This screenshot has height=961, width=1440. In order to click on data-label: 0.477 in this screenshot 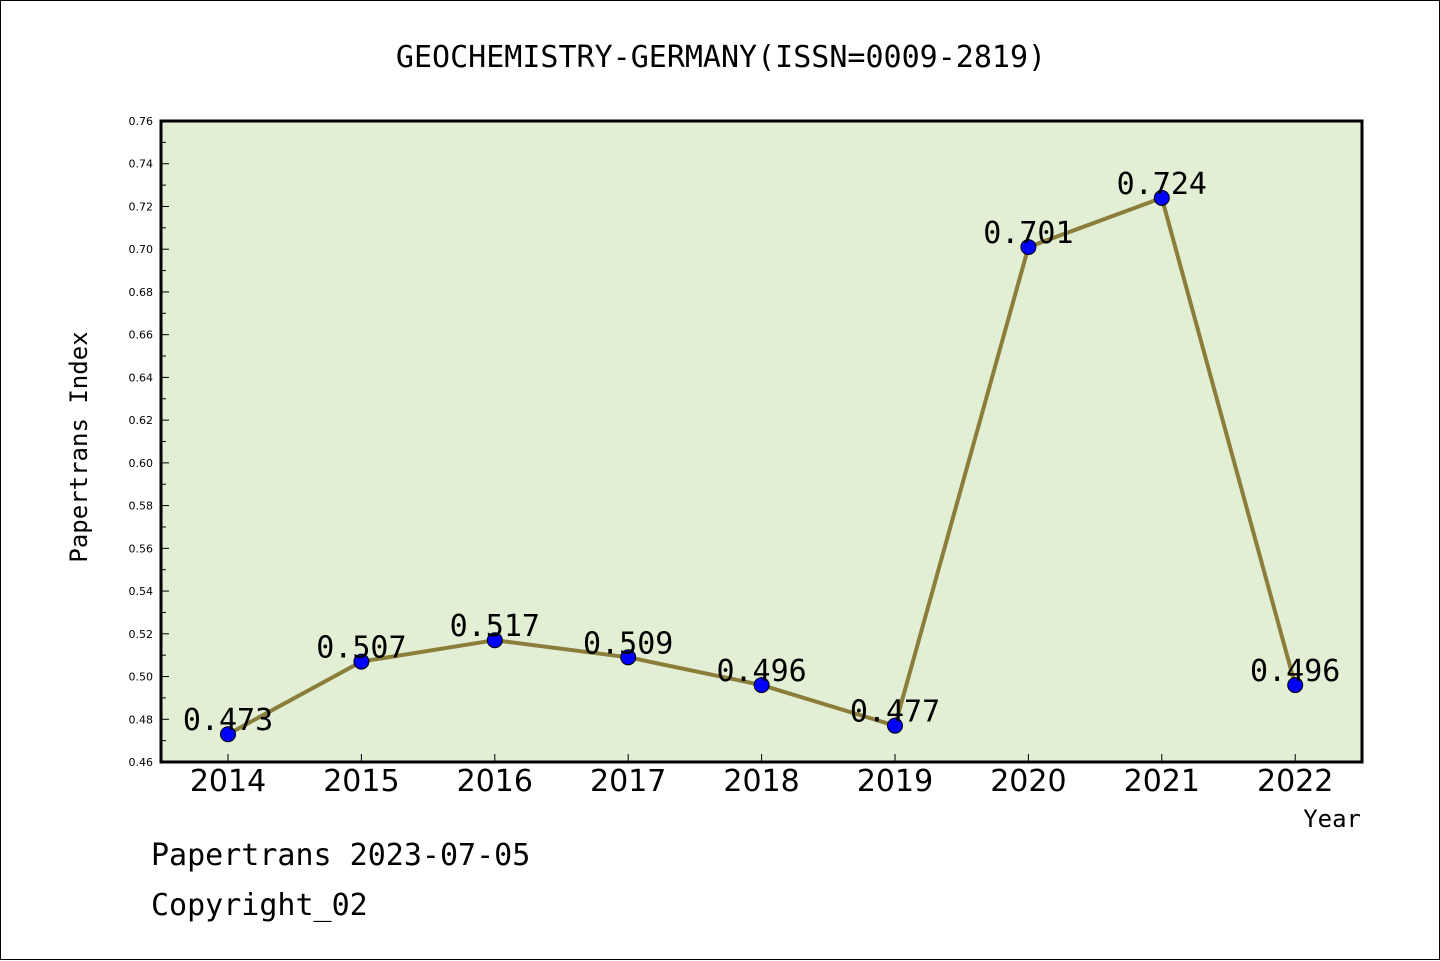, I will do `click(895, 712)`.